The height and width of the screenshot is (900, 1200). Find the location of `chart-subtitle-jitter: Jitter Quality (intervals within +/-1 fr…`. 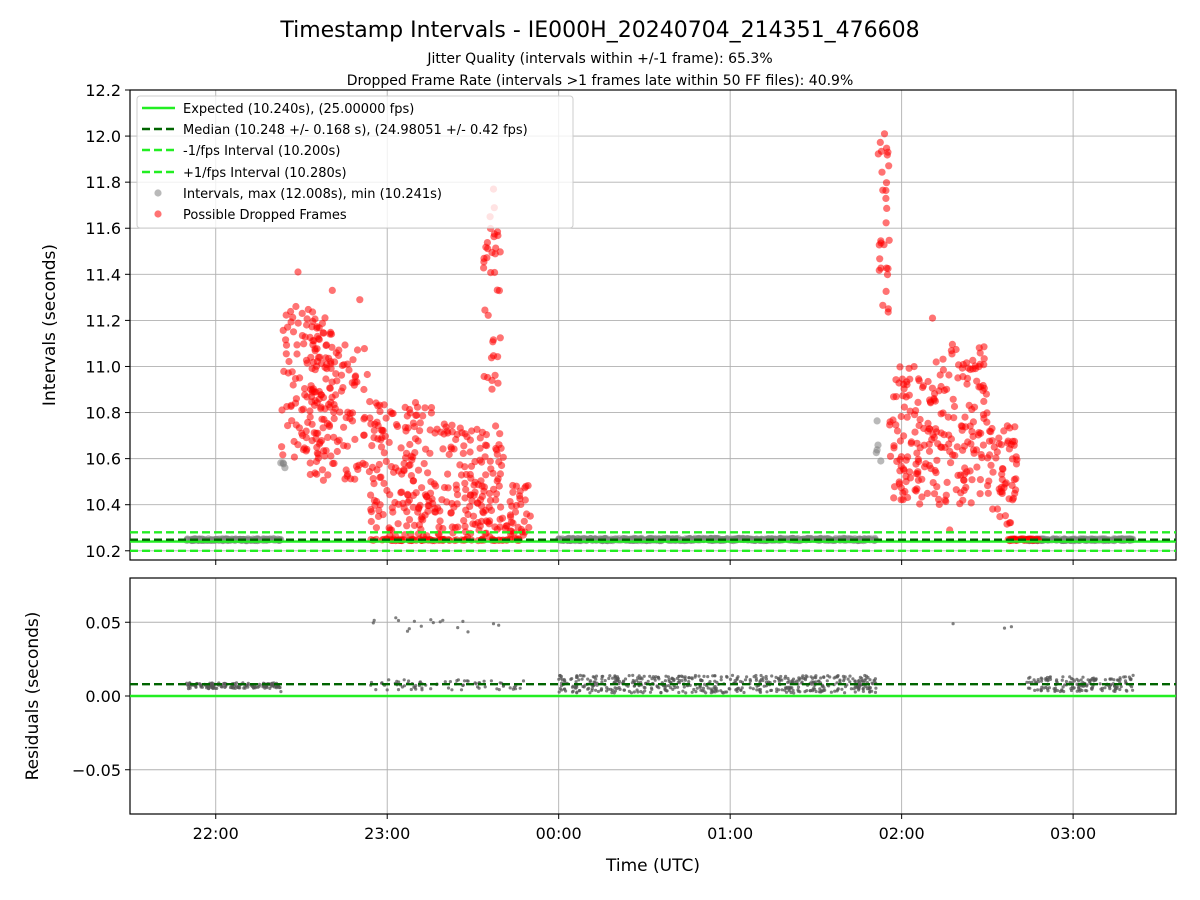

chart-subtitle-jitter: Jitter Quality (intervals within +/-1 fr… is located at coordinates (599, 59).